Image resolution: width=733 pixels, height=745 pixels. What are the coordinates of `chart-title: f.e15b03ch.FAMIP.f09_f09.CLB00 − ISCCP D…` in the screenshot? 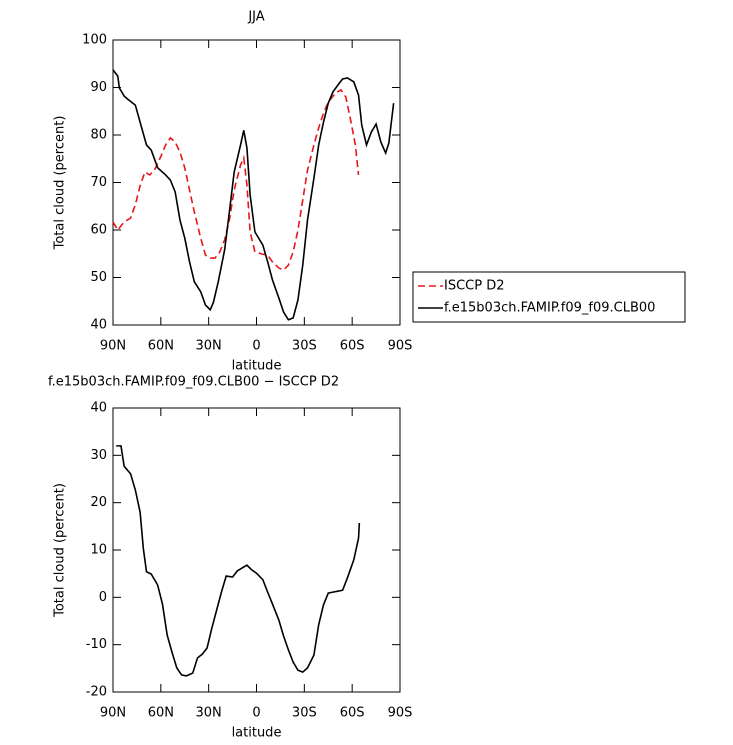 It's located at (193, 382).